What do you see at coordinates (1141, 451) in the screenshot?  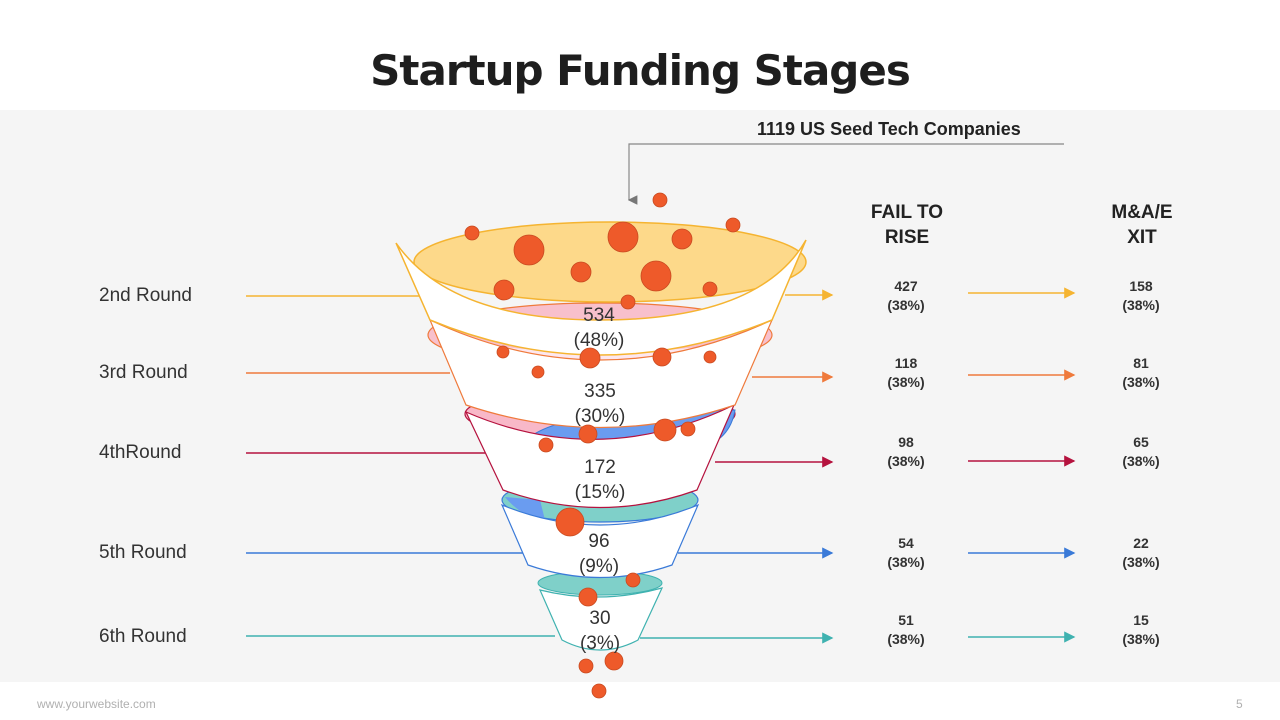 I see `exit-stat-4th: 65 (38%)` at bounding box center [1141, 451].